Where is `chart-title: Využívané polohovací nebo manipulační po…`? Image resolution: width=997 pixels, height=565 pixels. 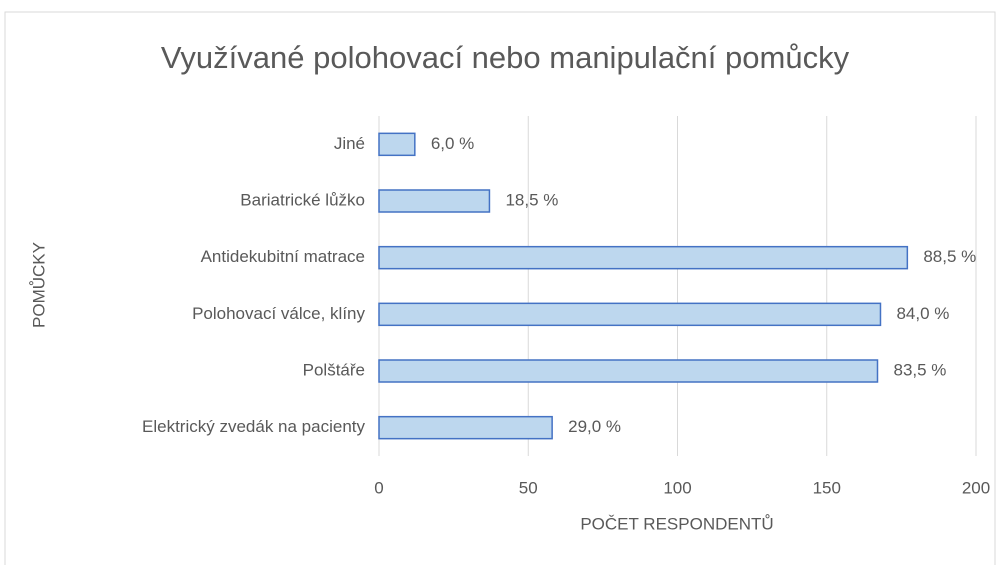 chart-title: Využívané polohovací nebo manipulační po… is located at coordinates (505, 57).